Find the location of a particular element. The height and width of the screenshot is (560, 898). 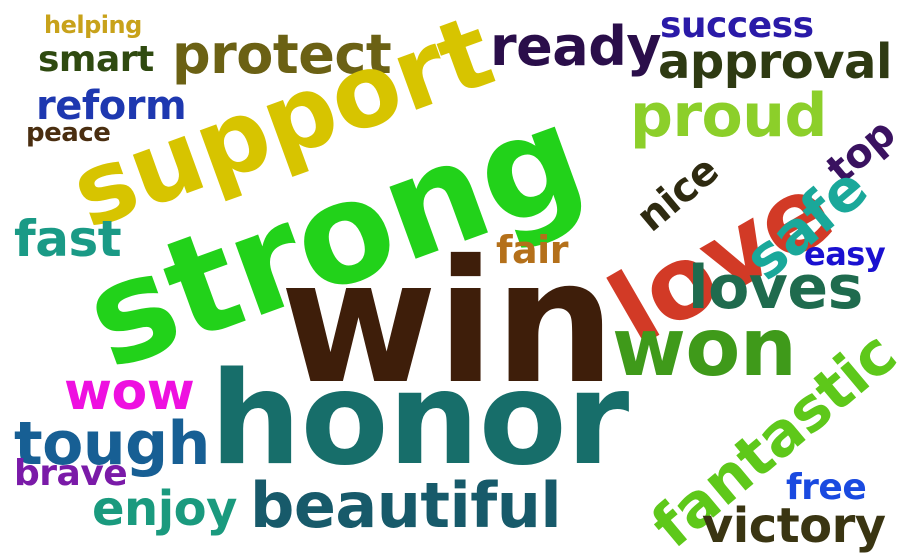

word-victory: victory is located at coordinates (794, 526).